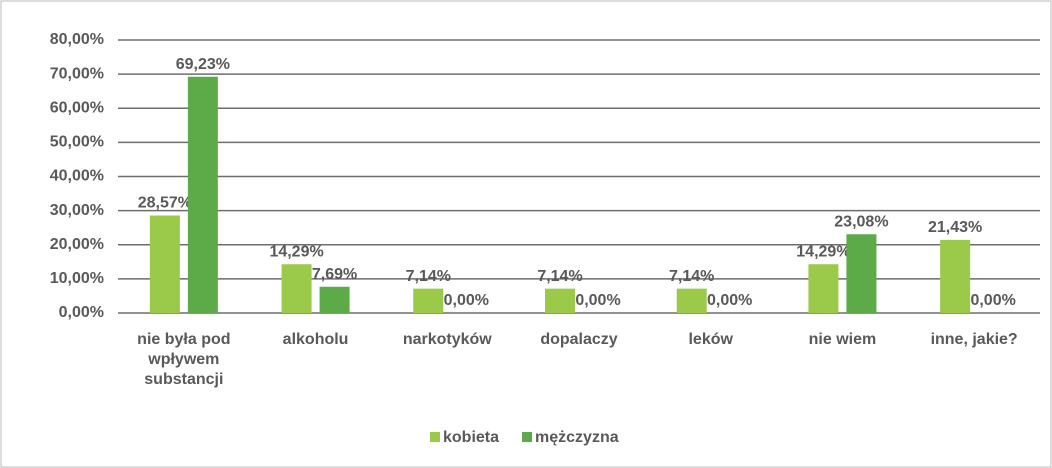  What do you see at coordinates (447, 339) in the screenshot?
I see `x-tick-label: narkotyków` at bounding box center [447, 339].